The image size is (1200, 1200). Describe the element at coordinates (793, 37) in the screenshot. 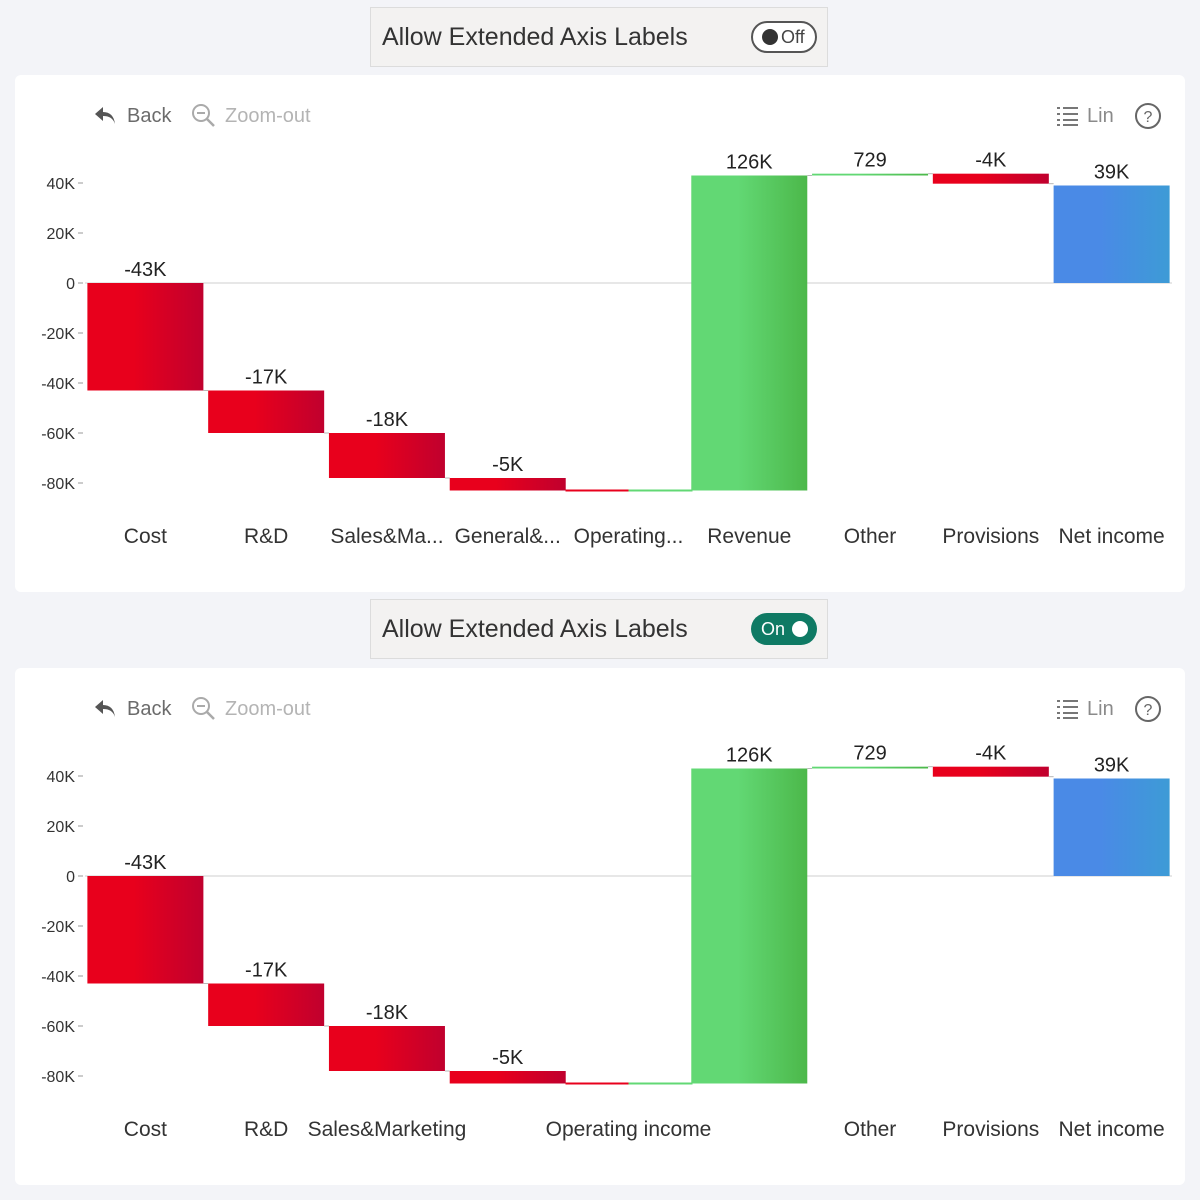

I see `switch-state-text: Off` at that location.